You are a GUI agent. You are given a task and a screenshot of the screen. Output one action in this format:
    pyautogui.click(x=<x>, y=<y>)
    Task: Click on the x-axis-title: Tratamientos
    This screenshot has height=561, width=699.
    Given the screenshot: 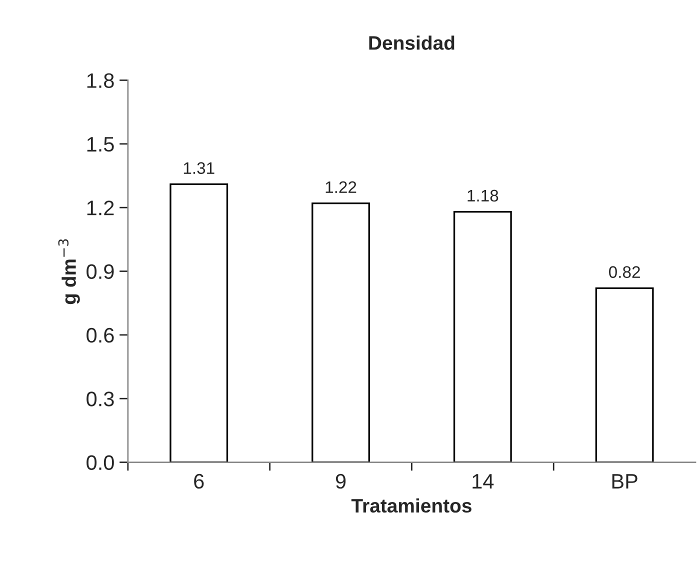 What is the action you would take?
    pyautogui.click(x=411, y=505)
    